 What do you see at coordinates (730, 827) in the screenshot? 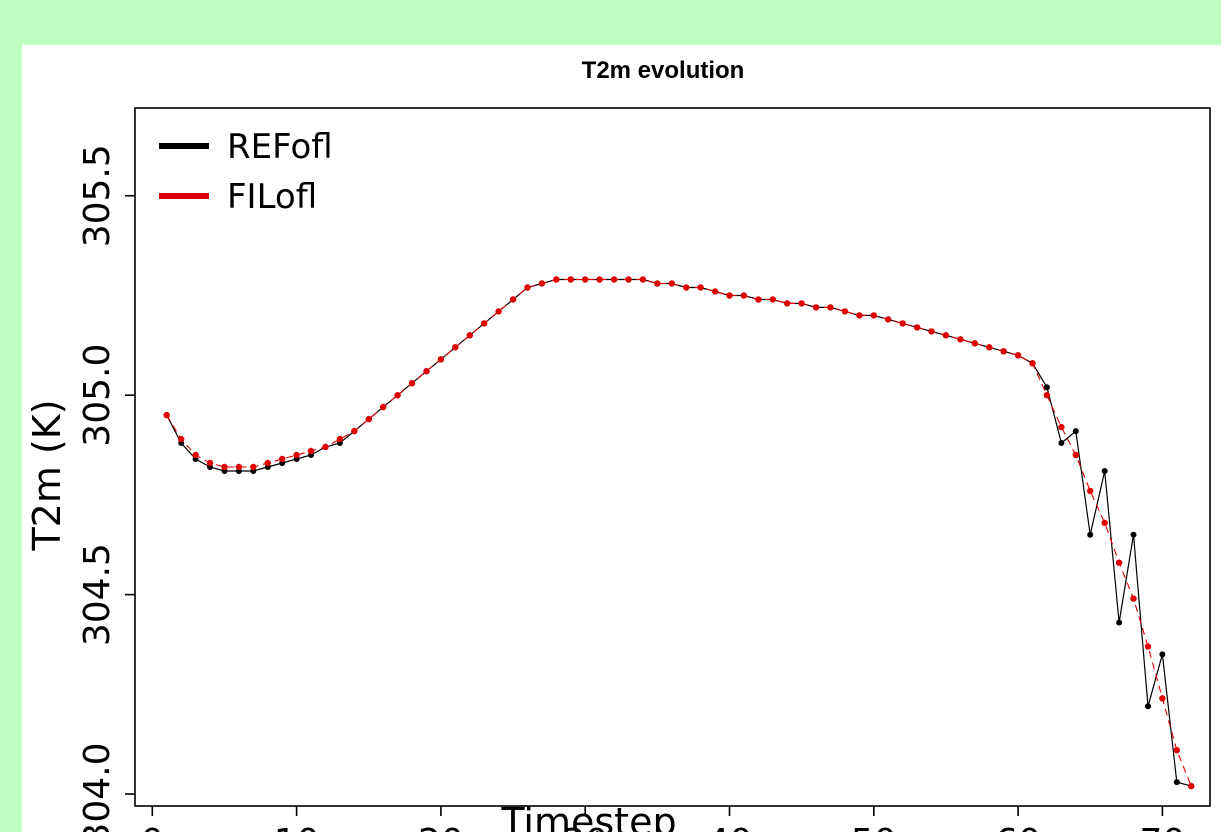
I see `x-tick-label: 40` at bounding box center [730, 827].